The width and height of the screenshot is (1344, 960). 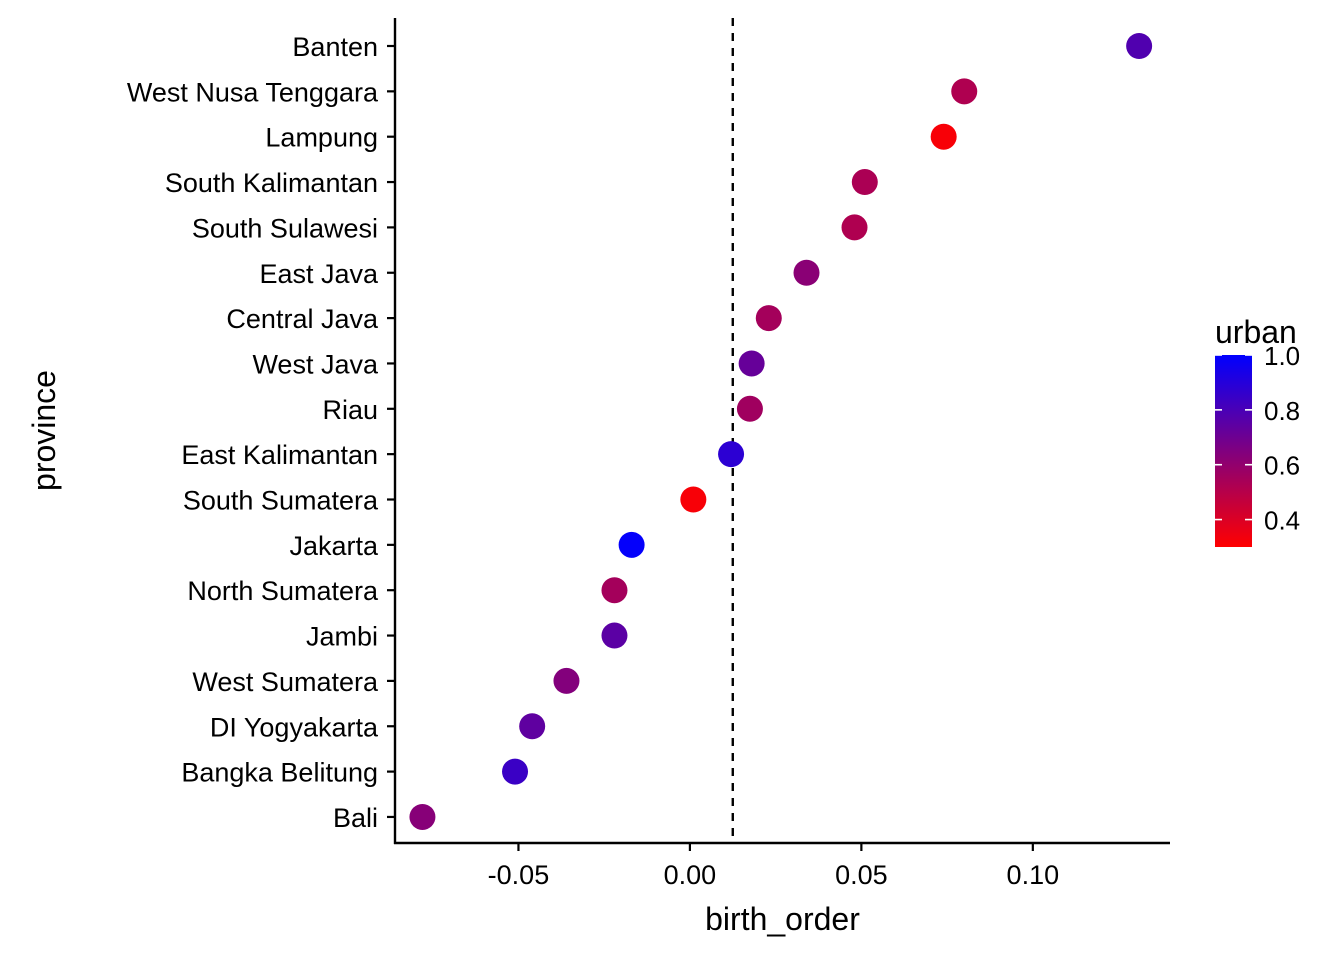 I want to click on y-tick-label: Jambi, so click(x=342, y=637).